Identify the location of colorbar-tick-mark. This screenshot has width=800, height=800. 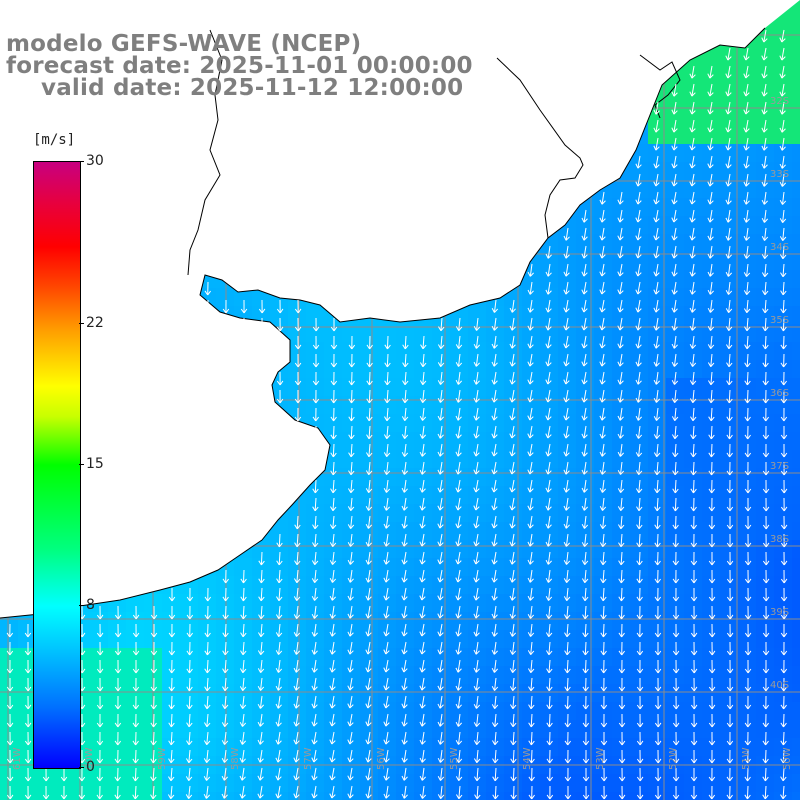
(81, 323).